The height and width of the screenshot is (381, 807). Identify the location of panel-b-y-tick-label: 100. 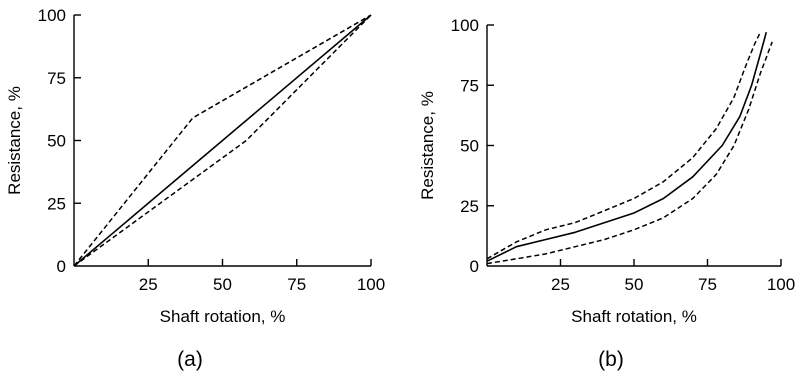
(465, 25).